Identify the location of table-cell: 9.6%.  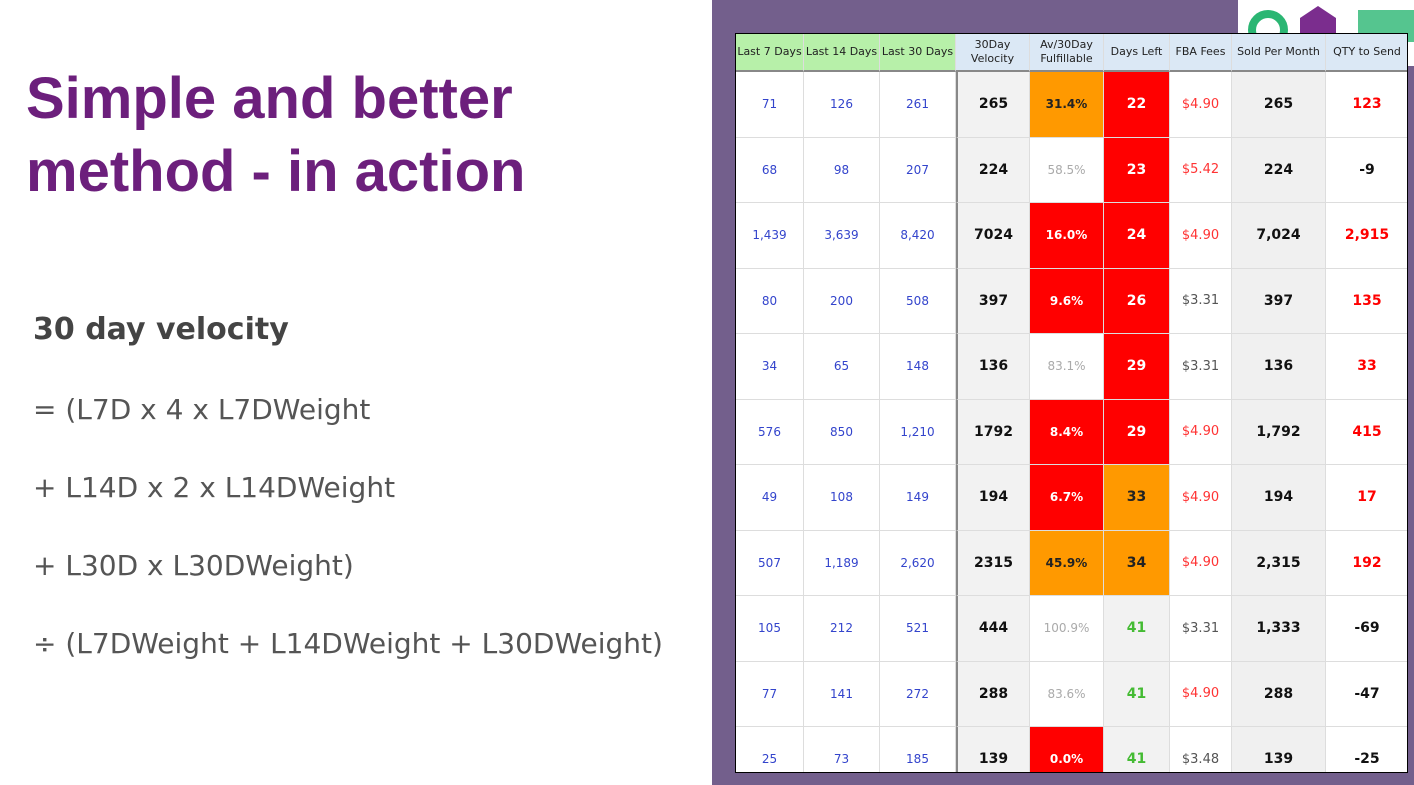
(1067, 301).